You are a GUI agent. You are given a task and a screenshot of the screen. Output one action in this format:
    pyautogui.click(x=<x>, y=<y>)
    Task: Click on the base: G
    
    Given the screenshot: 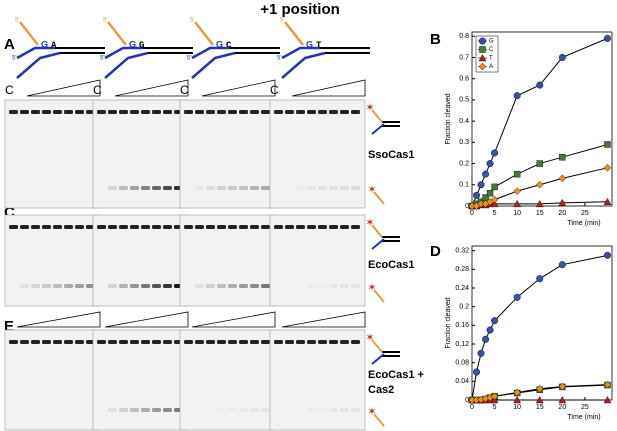 What is the action you would take?
    pyautogui.click(x=44, y=44)
    